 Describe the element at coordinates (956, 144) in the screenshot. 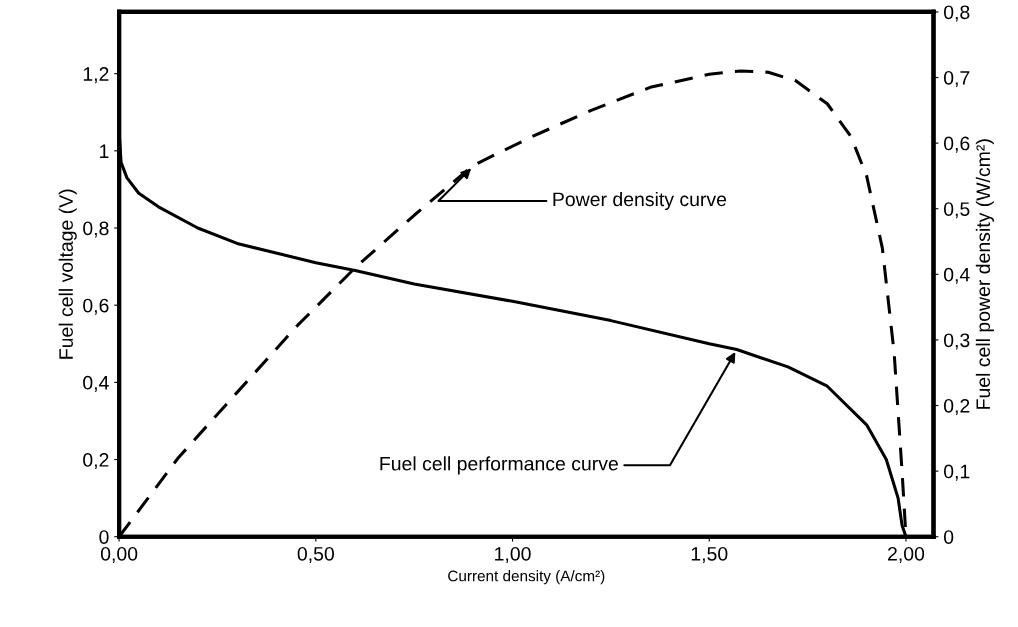

I see `y2-tick-label: 0,6` at that location.